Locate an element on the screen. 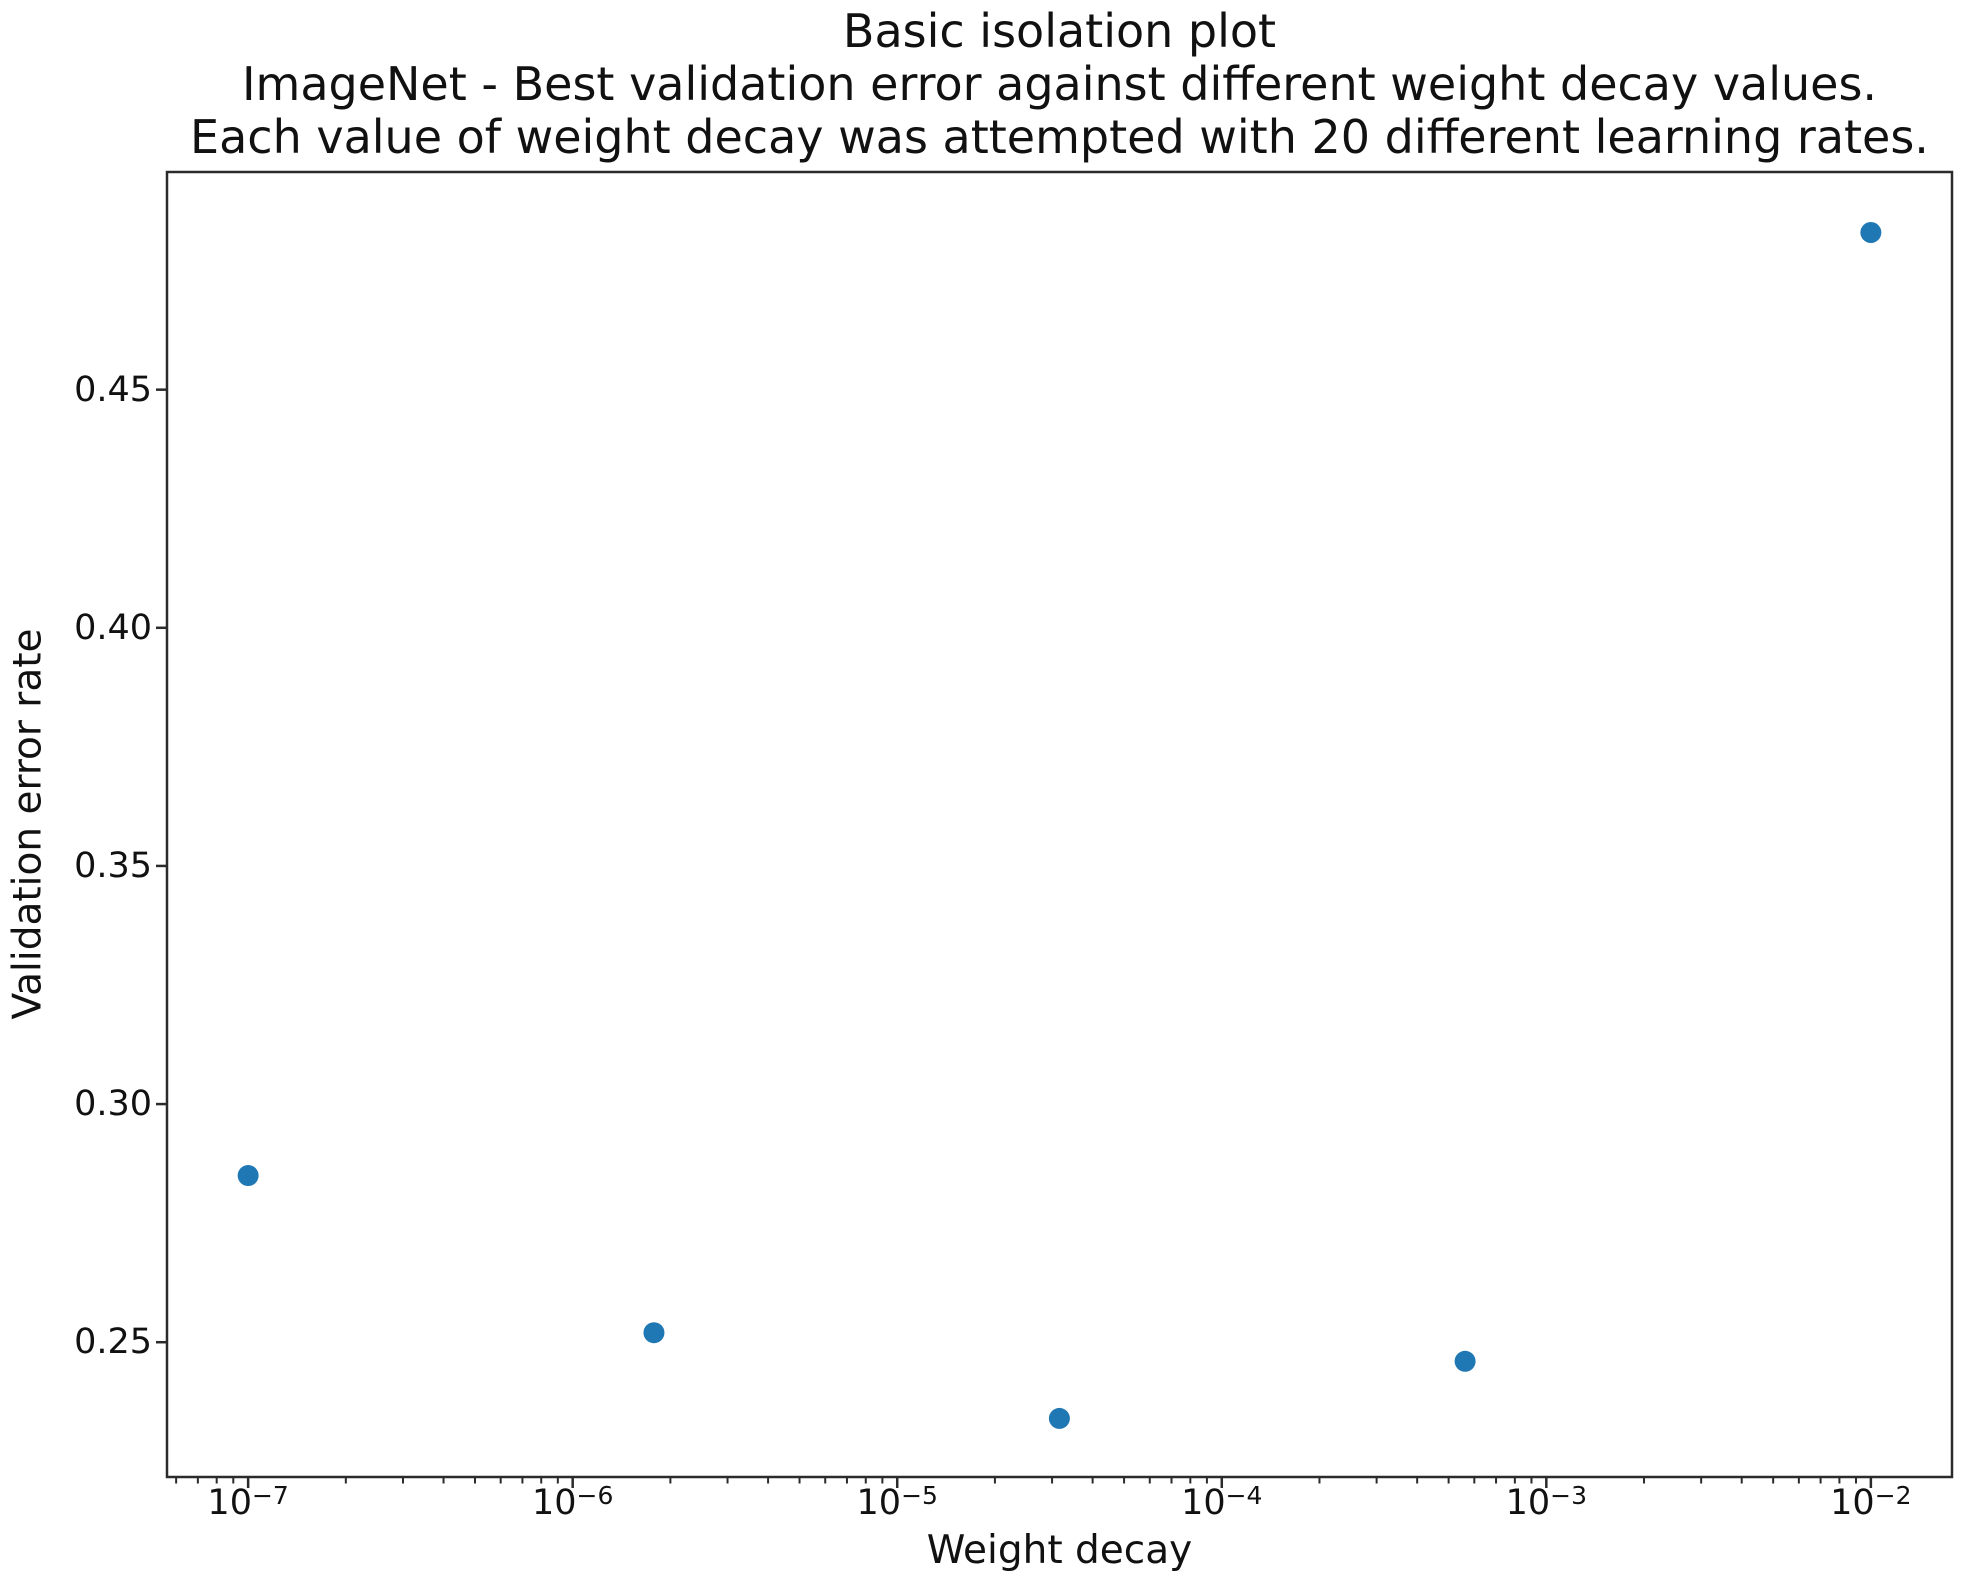 This screenshot has height=1594, width=1980. y-tick-label: 0.45 is located at coordinates (113, 389).